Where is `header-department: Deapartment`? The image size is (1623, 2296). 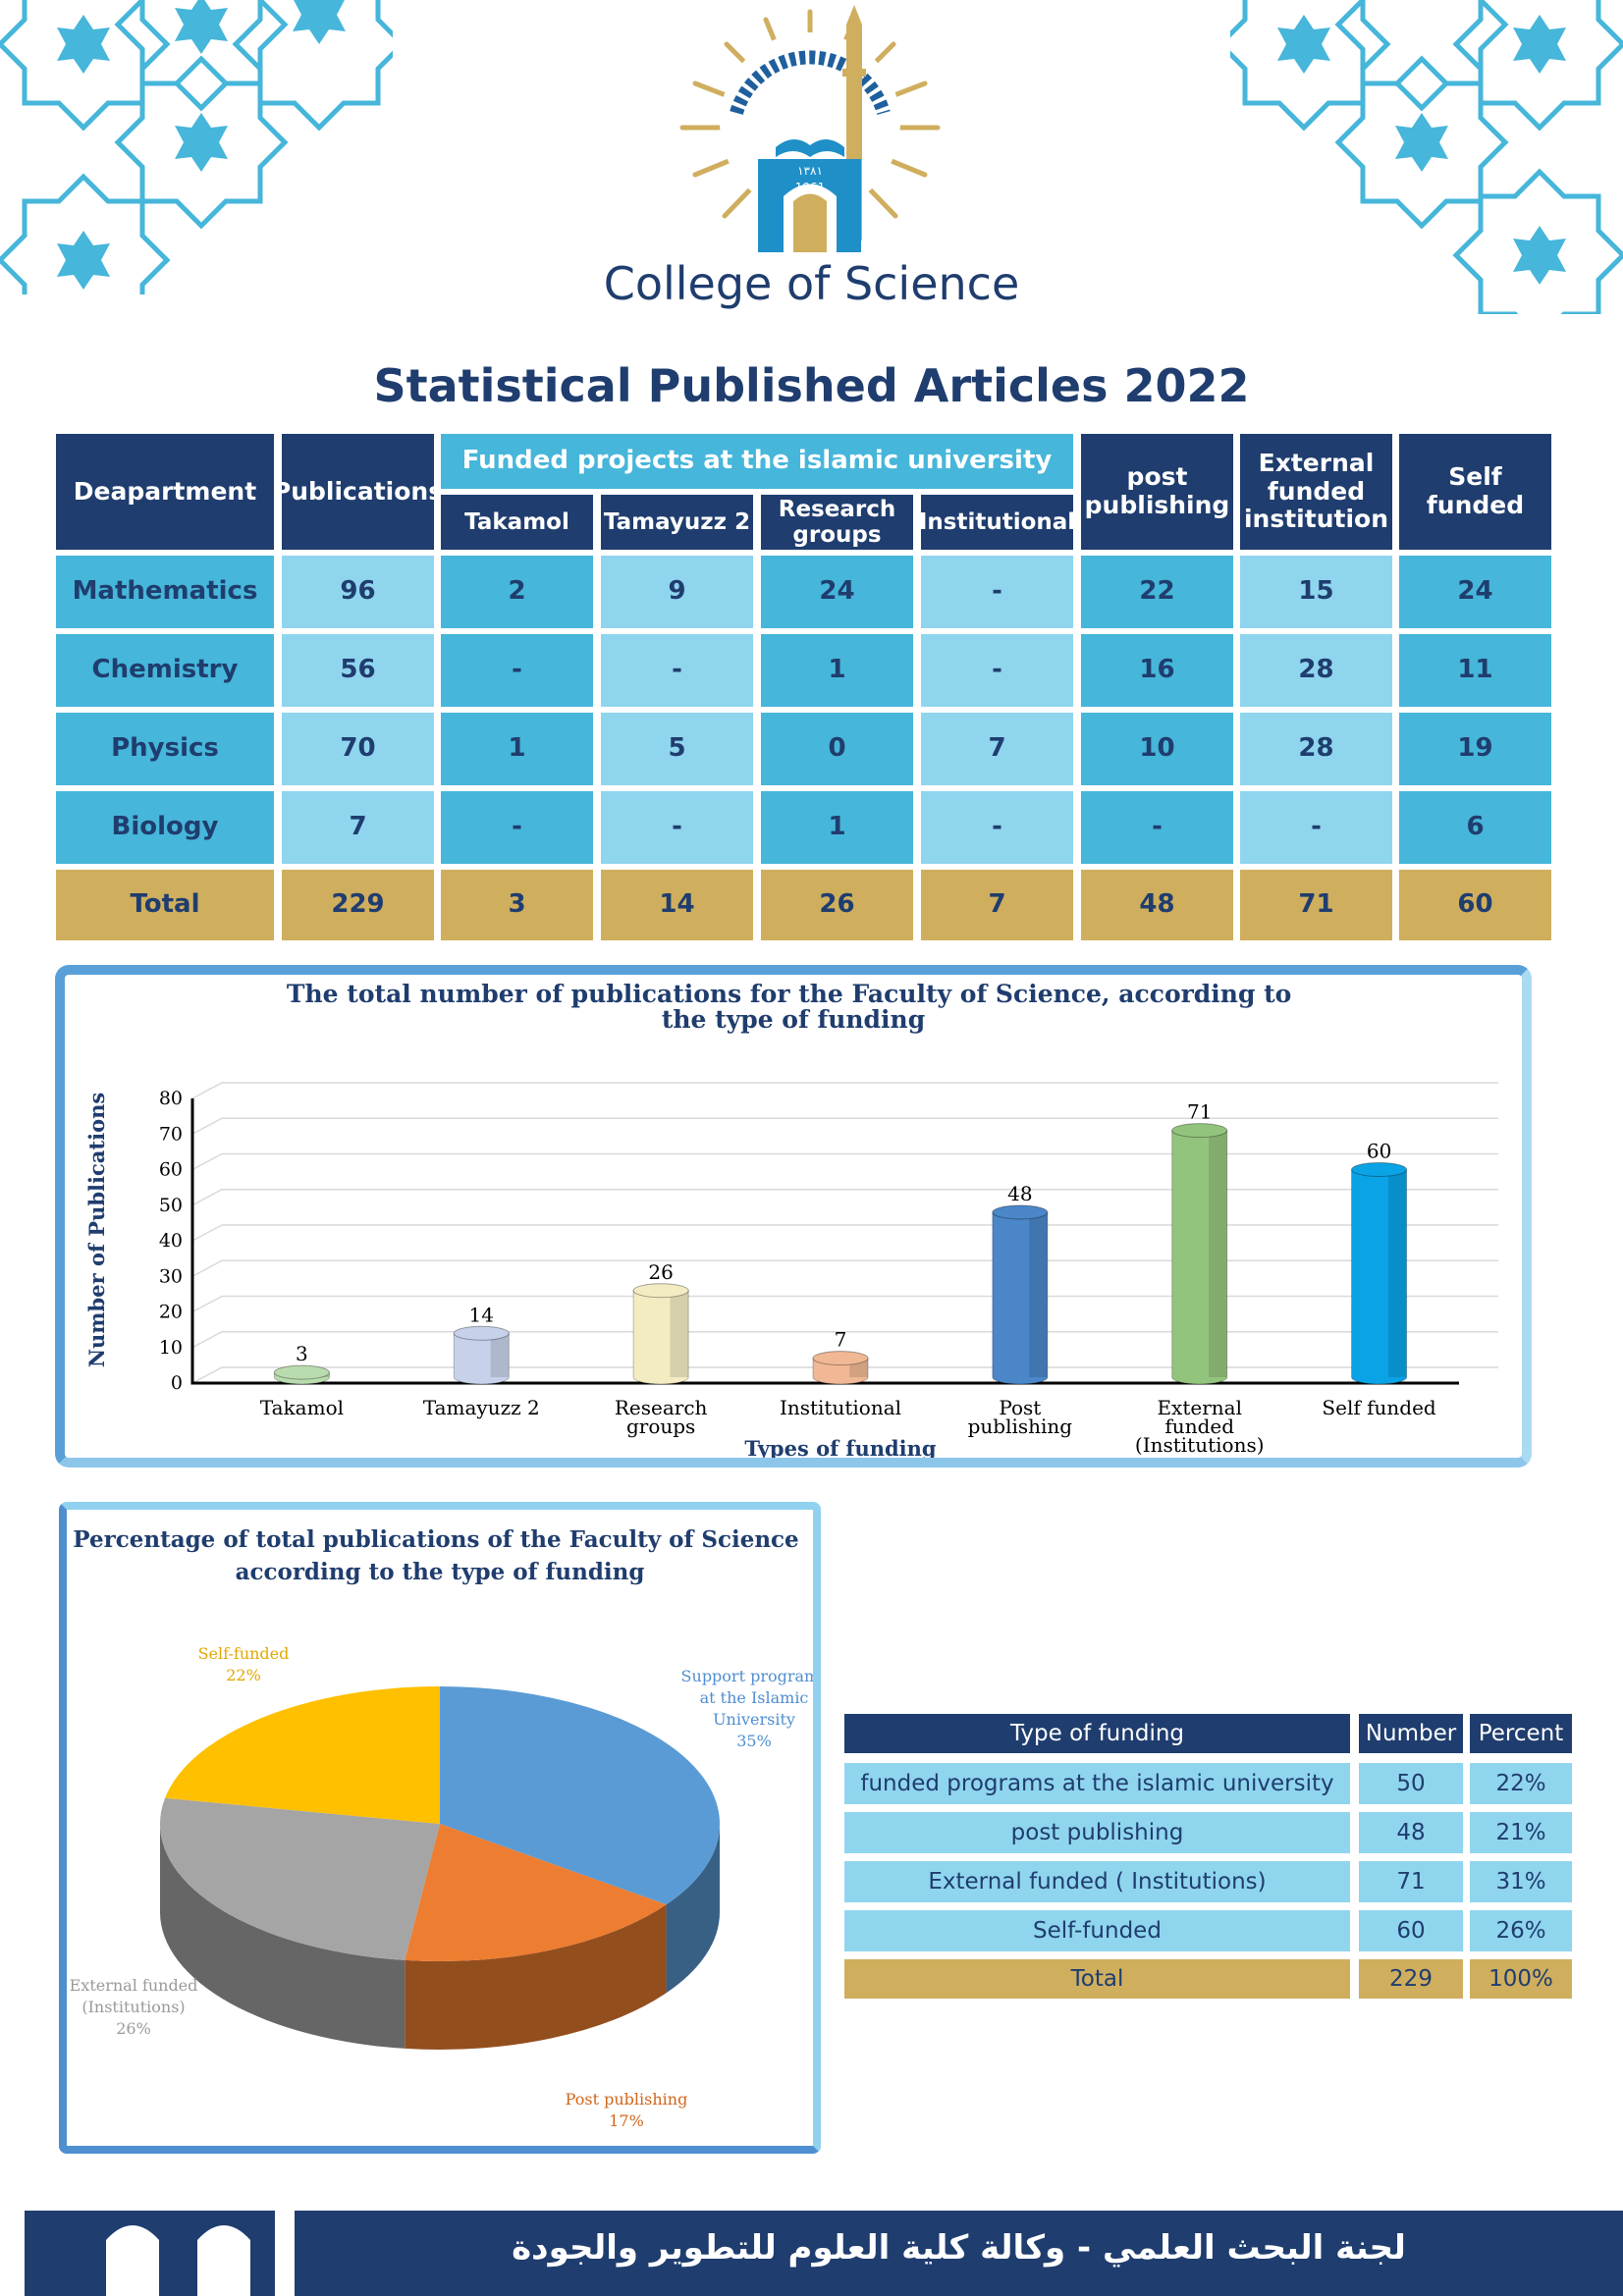
header-department: Deapartment is located at coordinates (165, 492).